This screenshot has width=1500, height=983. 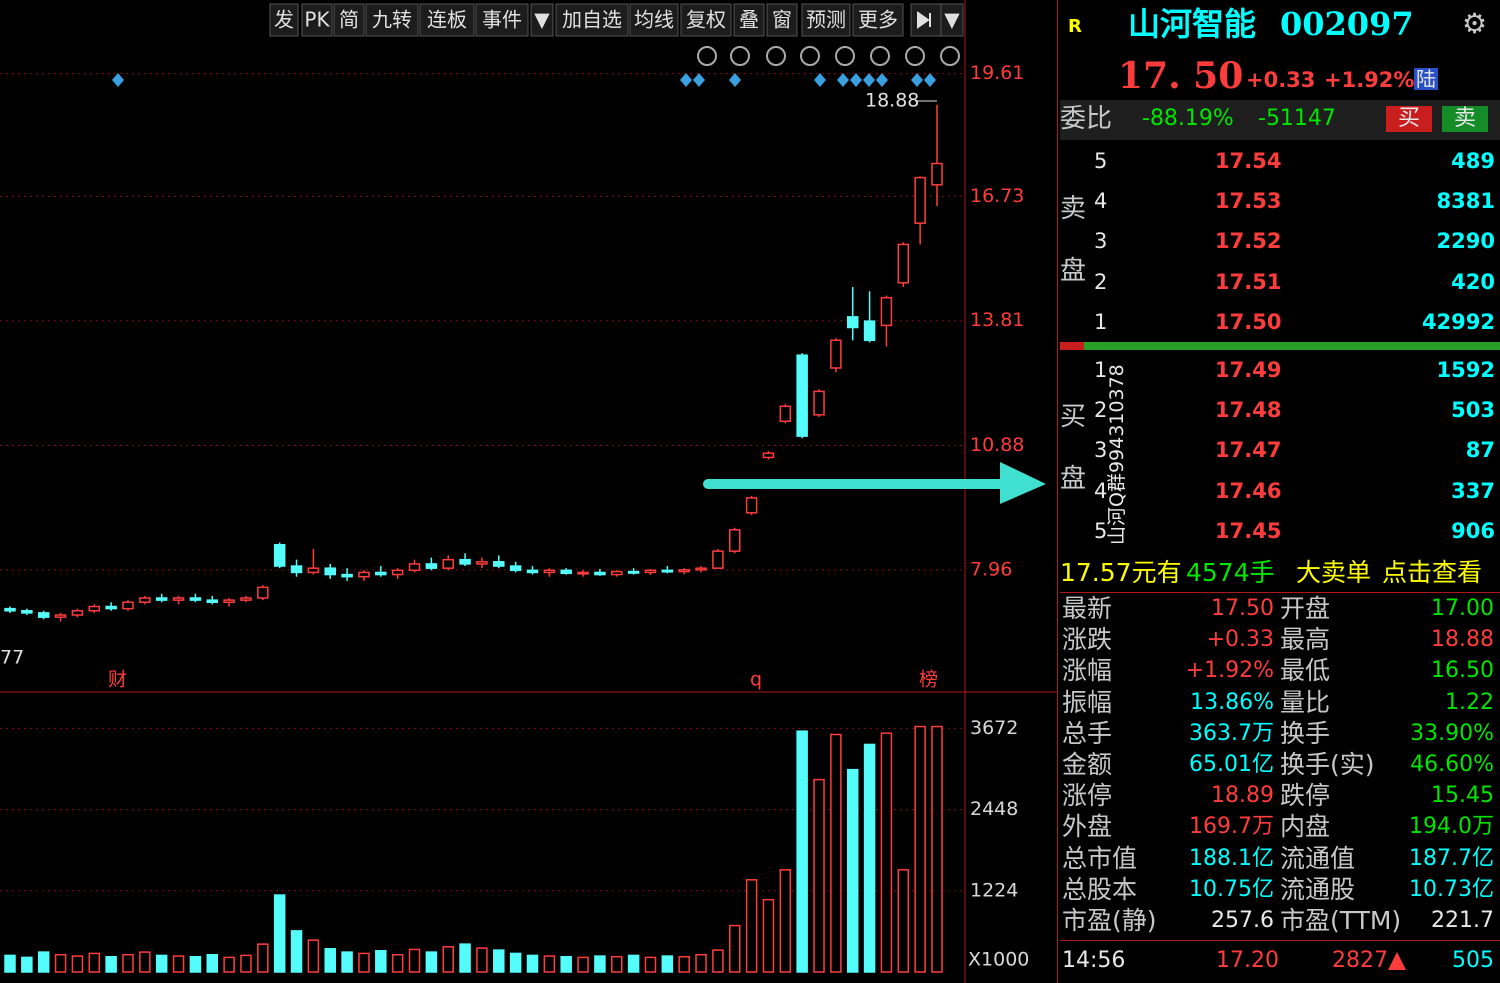 I want to click on level-volume: 2290, so click(x=1465, y=241).